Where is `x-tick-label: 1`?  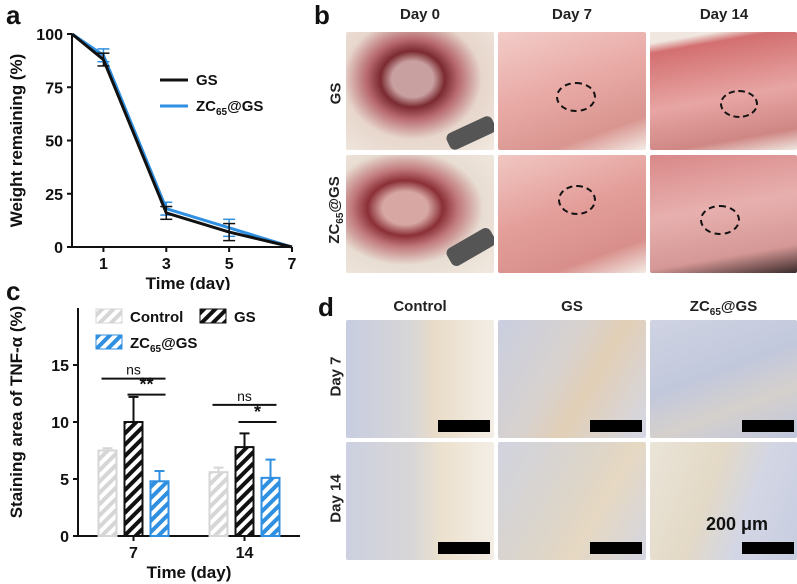
x-tick-label: 1 is located at coordinates (103, 264).